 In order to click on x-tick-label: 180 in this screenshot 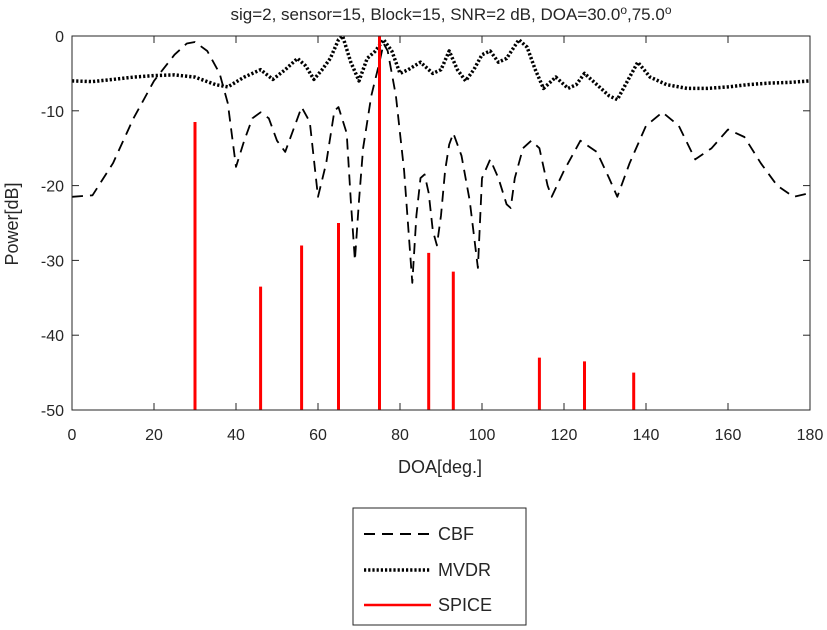, I will do `click(810, 435)`.